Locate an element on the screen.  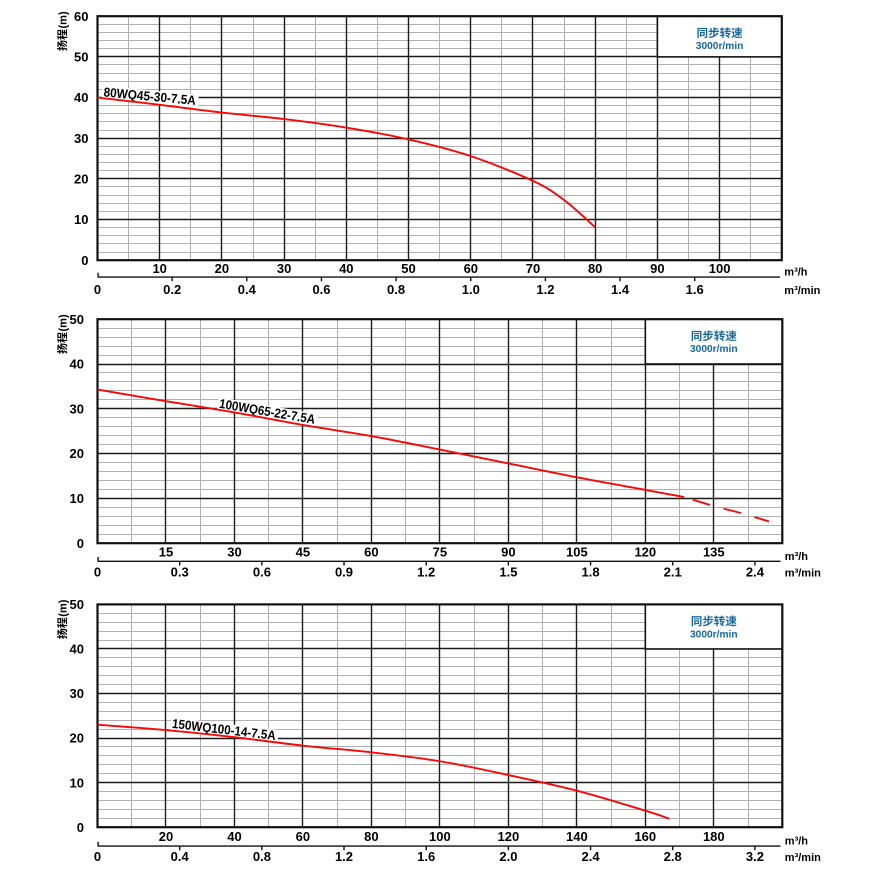
svg-text: 75 is located at coordinates (440, 551).